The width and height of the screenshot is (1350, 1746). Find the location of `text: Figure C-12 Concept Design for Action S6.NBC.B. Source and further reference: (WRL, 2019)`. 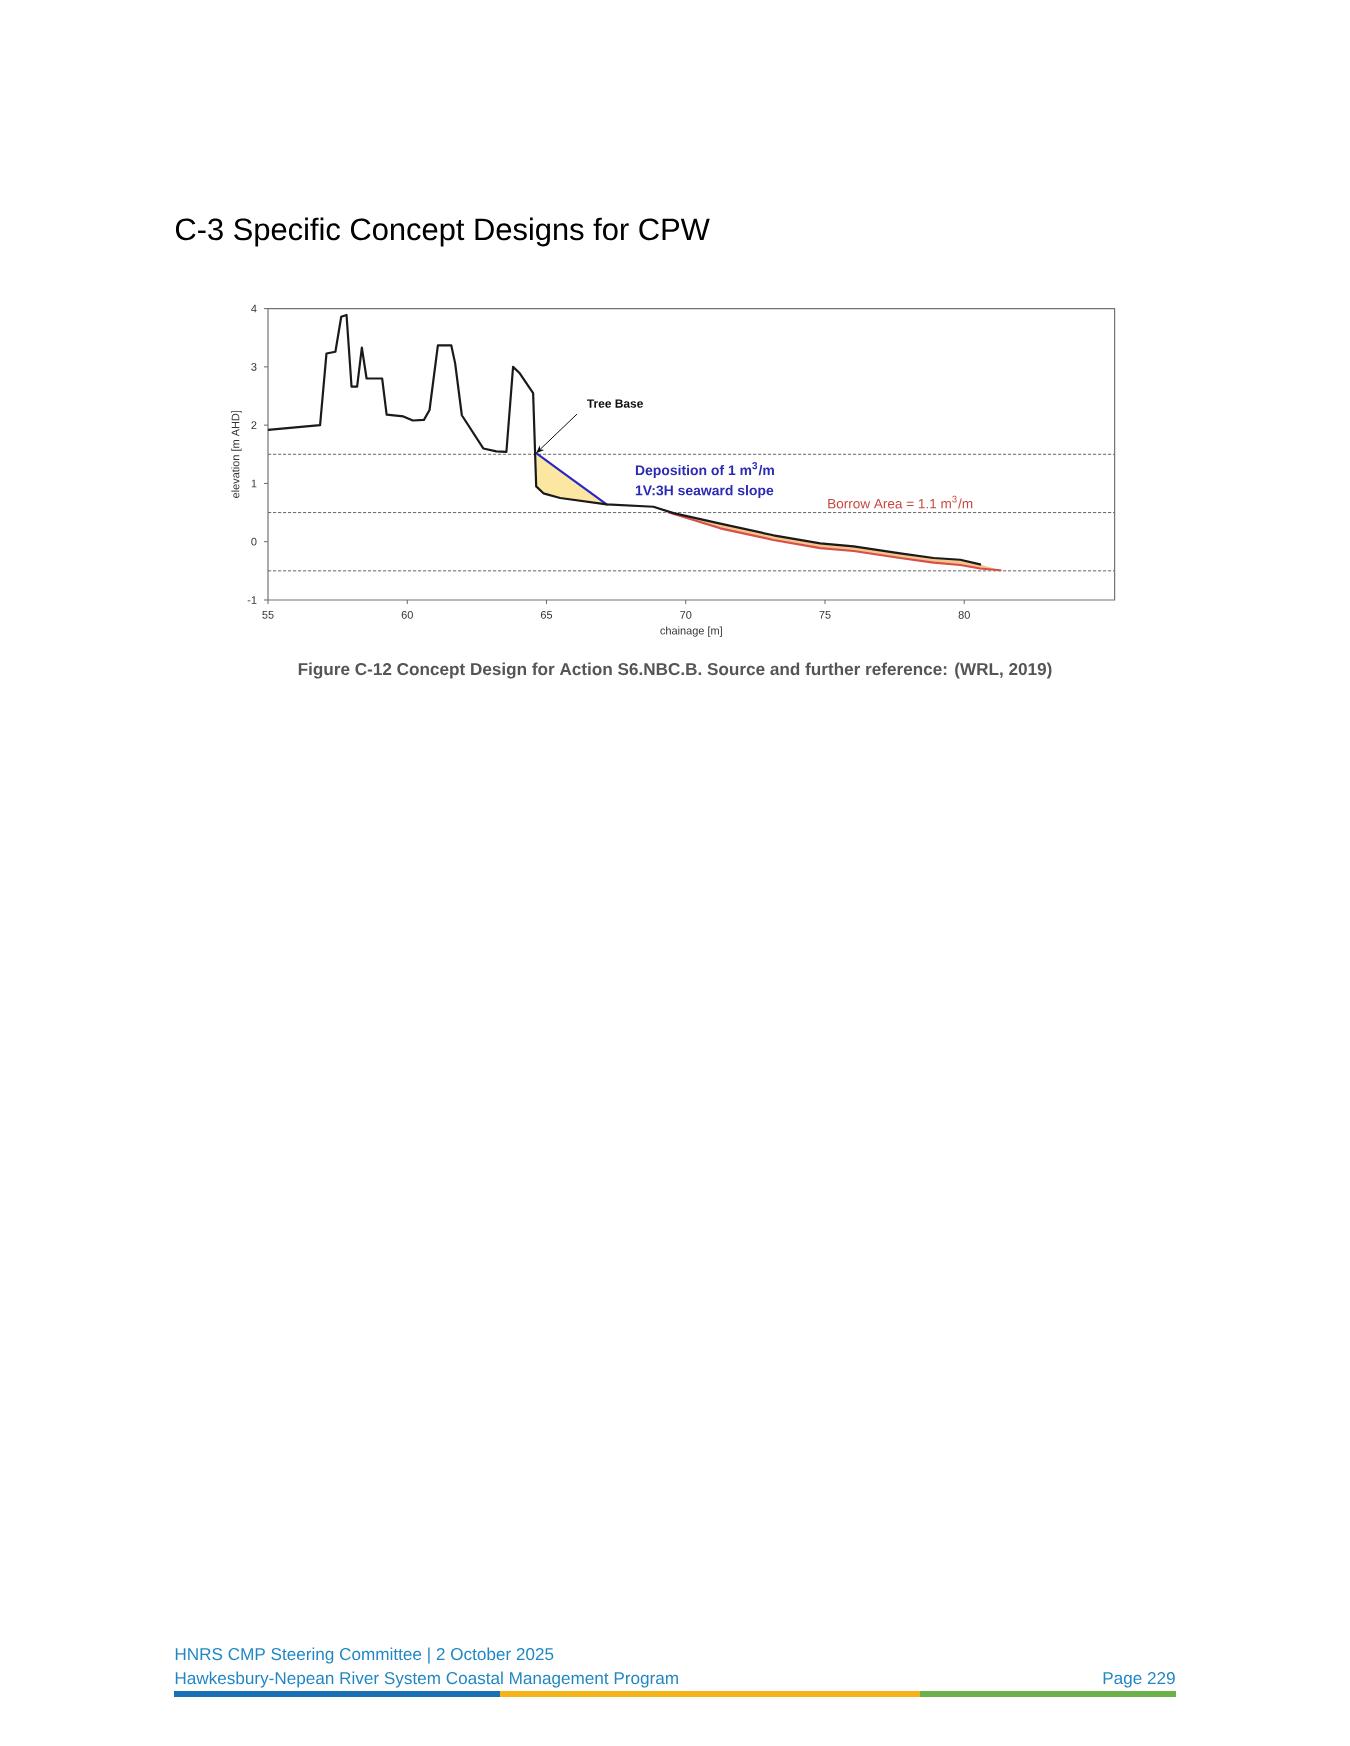

text: Figure C-12 Concept Design for Action S6.NBC.B. Source and further reference: (WRL, 2019) is located at coordinates (675, 670).